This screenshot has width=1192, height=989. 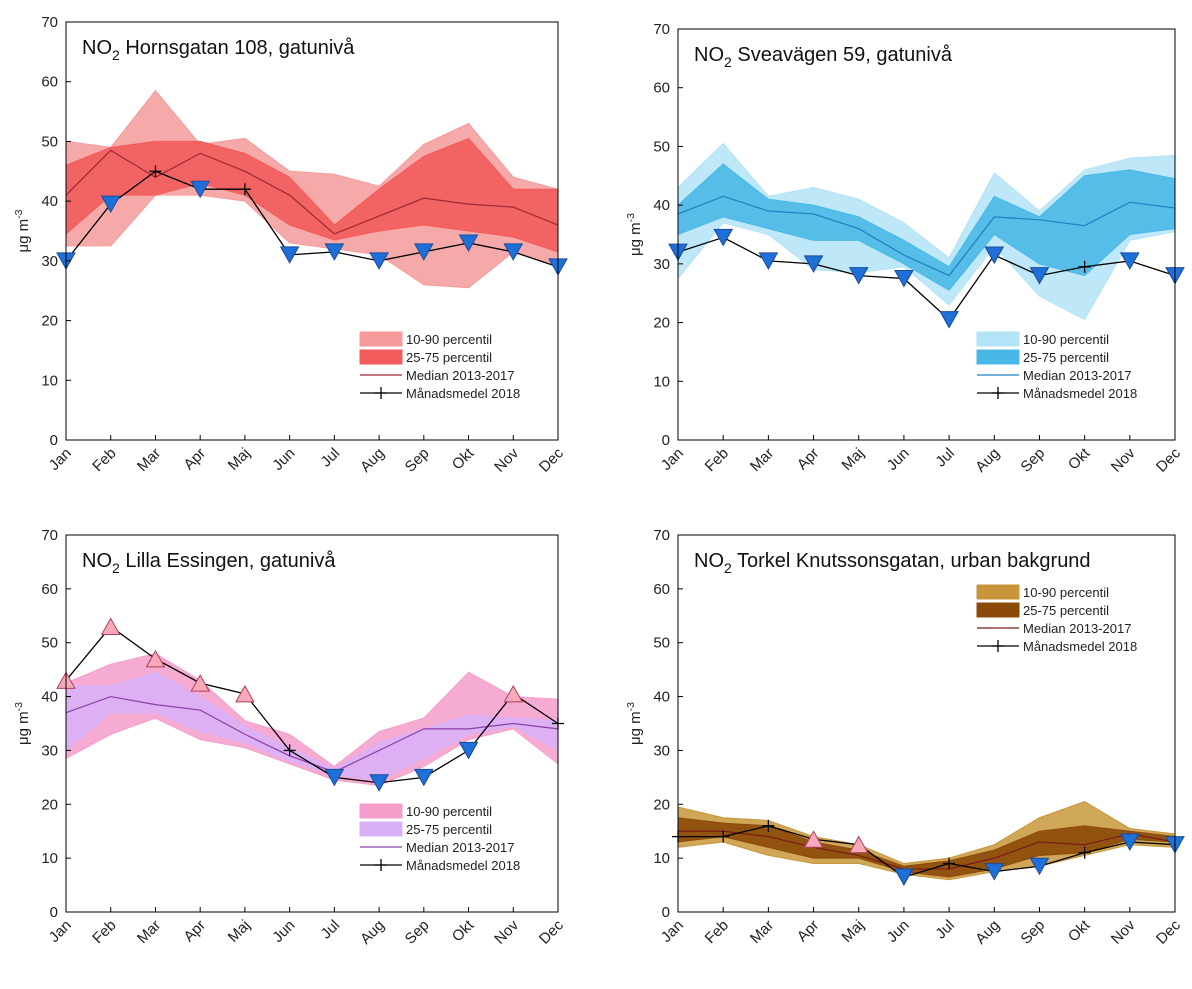 I want to click on chart-title: NO2 Hornsgatan 108, gatunivå, so click(x=218, y=50).